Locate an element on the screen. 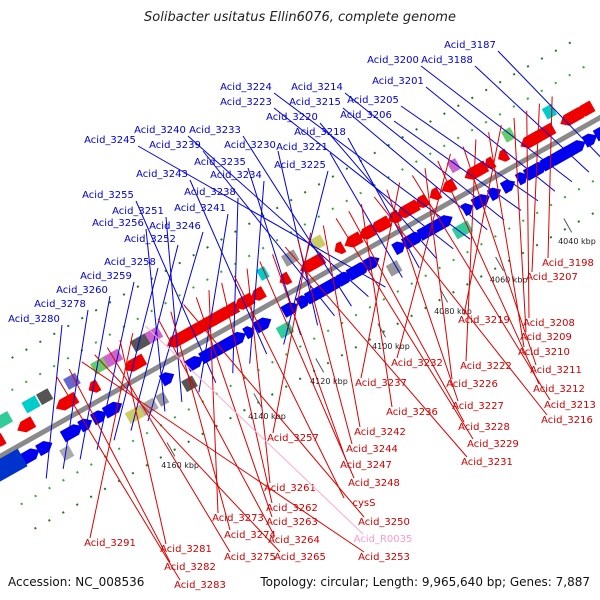 Image resolution: width=600 pixels, height=600 pixels. upper-gene-label: Acid_3280 is located at coordinates (34, 319).